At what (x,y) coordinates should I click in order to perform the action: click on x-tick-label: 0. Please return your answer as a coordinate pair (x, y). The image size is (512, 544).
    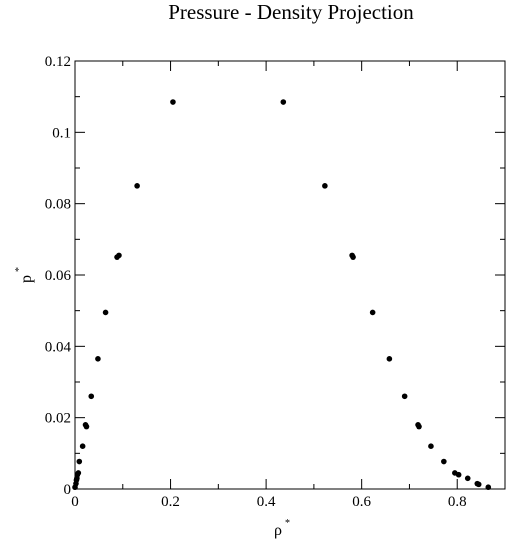
    Looking at the image, I should click on (75, 502).